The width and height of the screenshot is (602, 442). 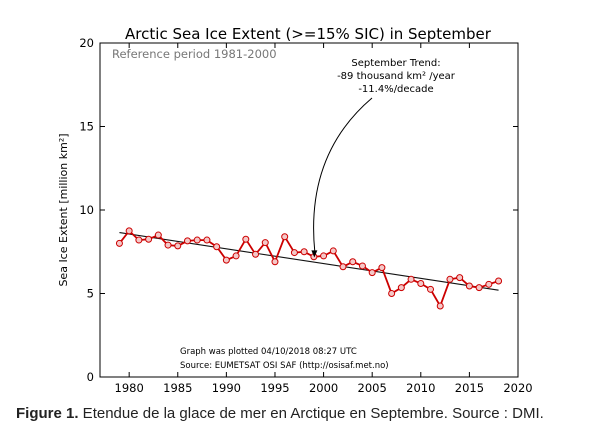 What do you see at coordinates (86, 210) in the screenshot?
I see `y-tick-label: 10` at bounding box center [86, 210].